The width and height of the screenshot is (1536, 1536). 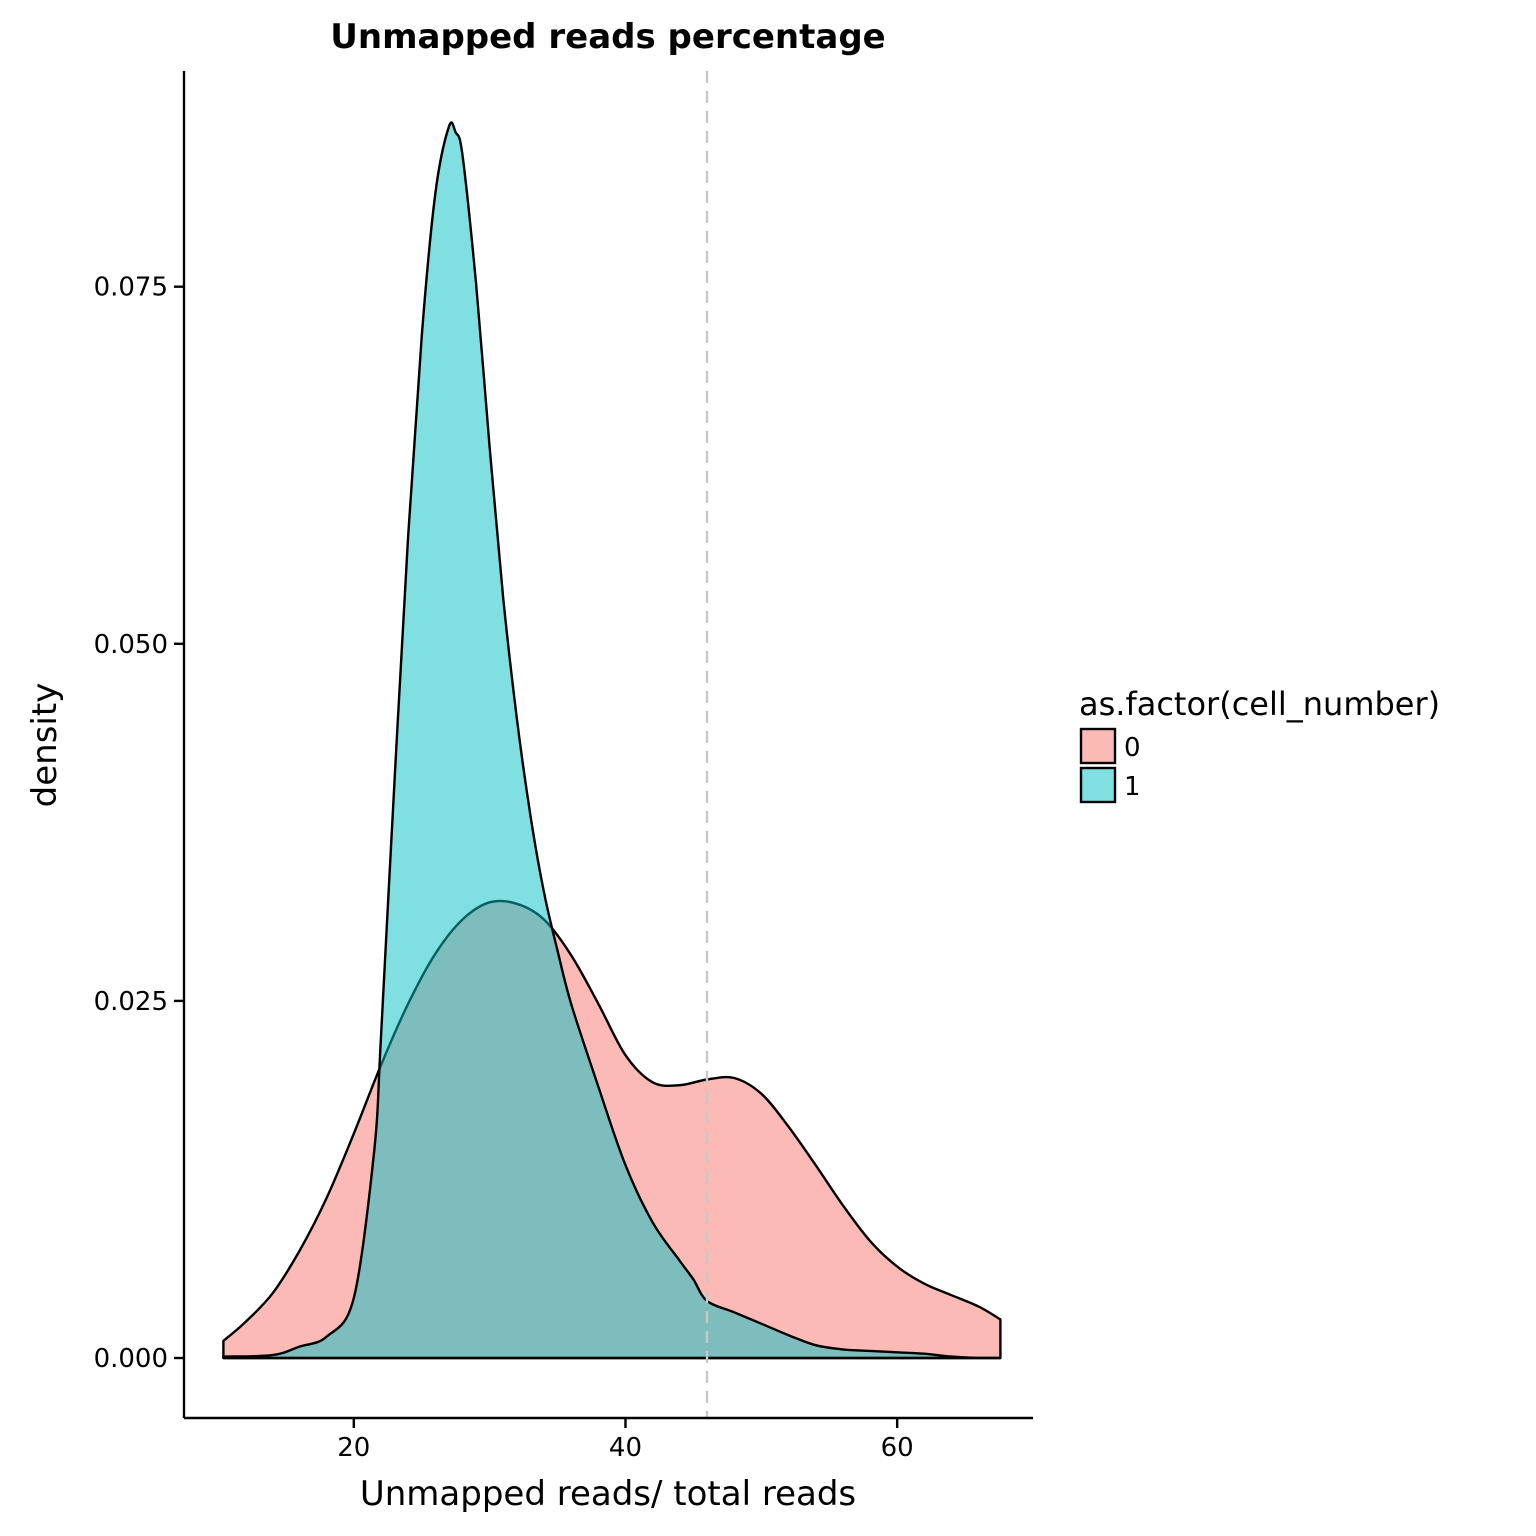 What do you see at coordinates (131, 1002) in the screenshot?
I see `y-tick-label: 0.025` at bounding box center [131, 1002].